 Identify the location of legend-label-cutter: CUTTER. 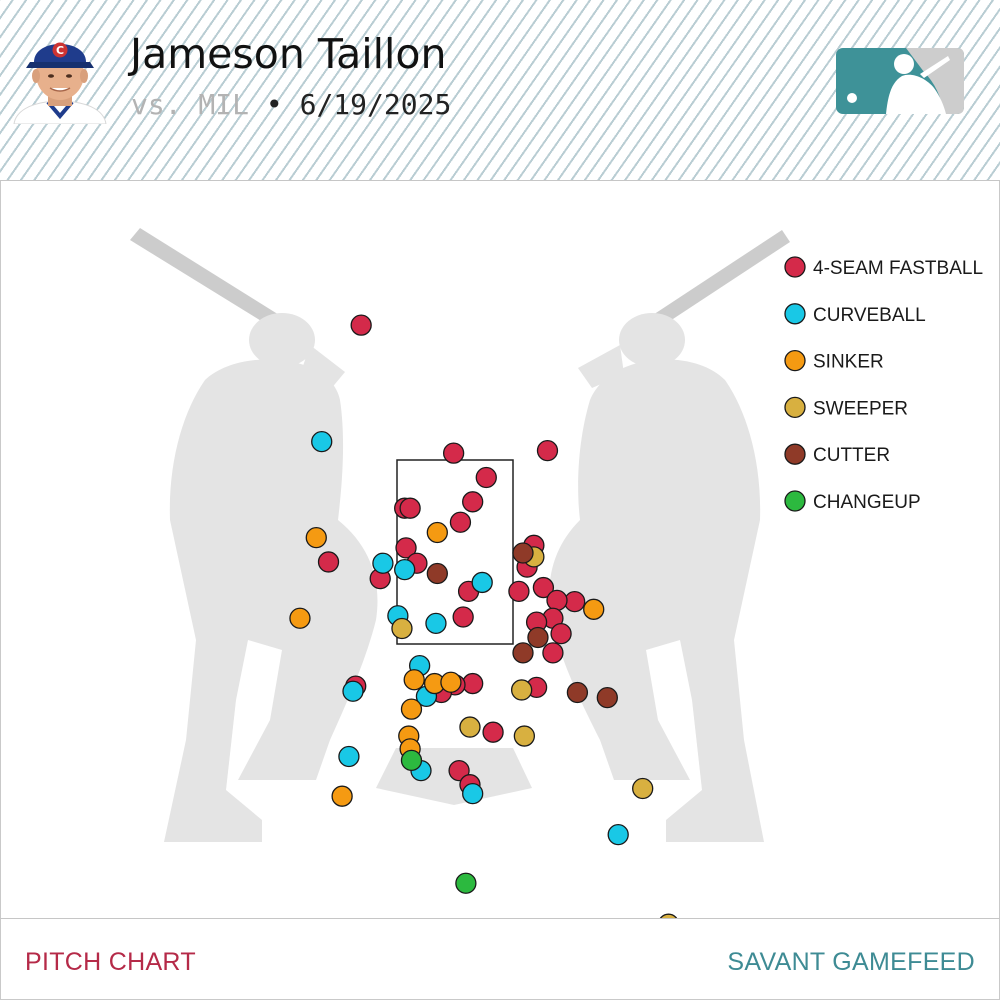
(851, 455).